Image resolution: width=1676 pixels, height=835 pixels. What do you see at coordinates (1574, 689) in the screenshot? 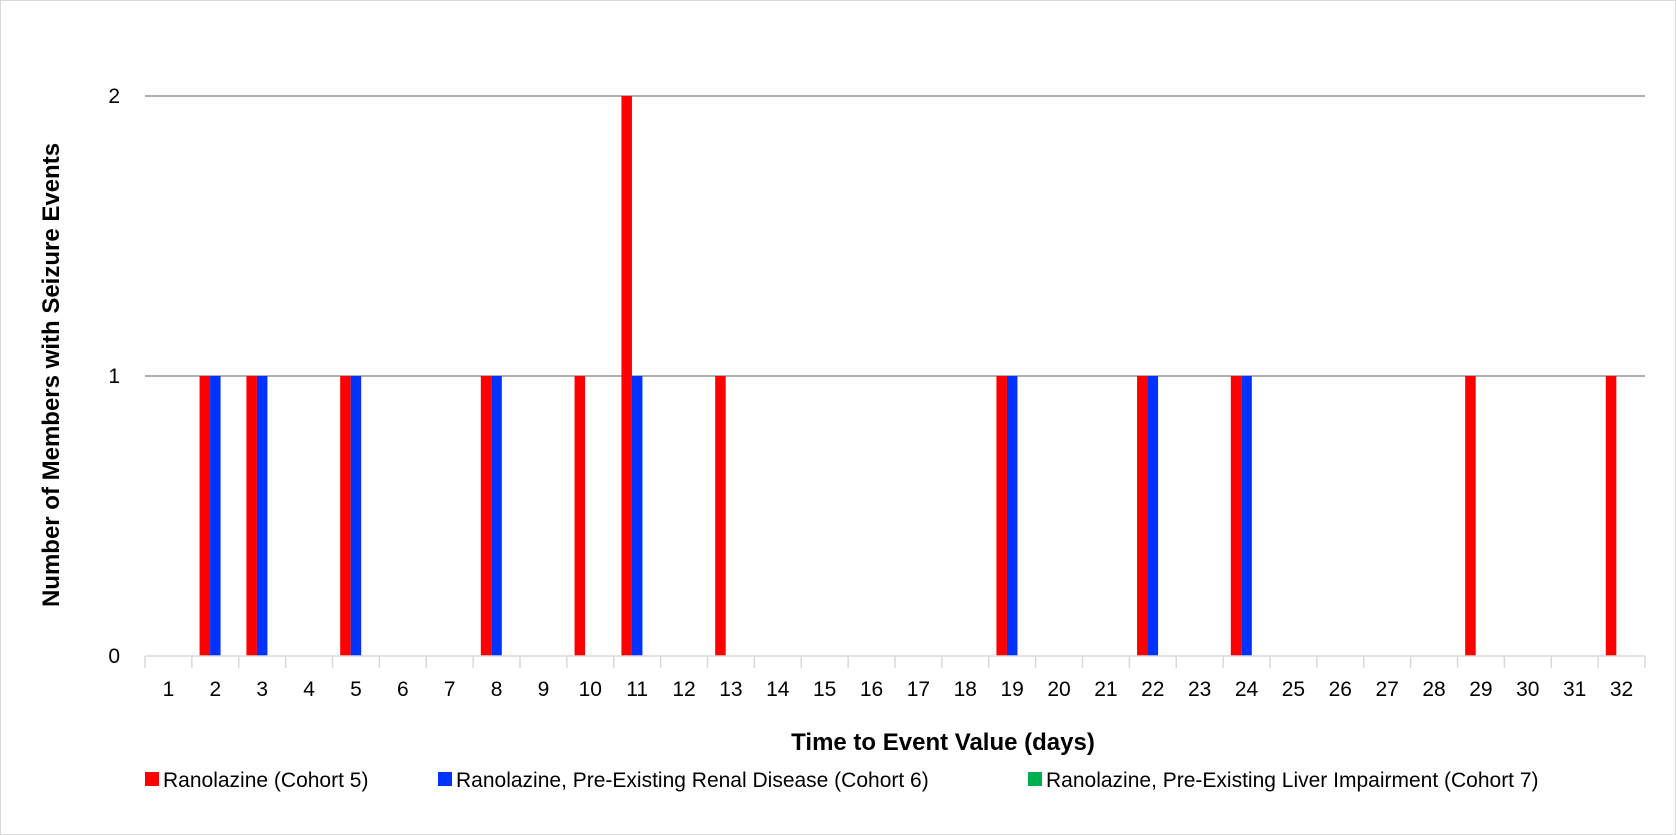
I see `x-tick-label: 31` at bounding box center [1574, 689].